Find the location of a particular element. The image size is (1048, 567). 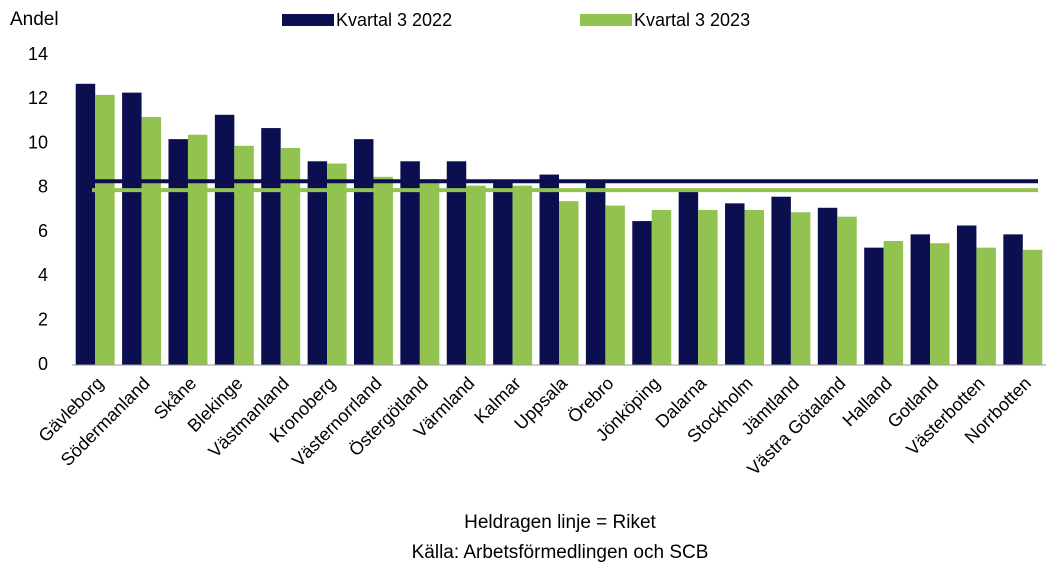

y-axis-label: Andel is located at coordinates (34, 19).